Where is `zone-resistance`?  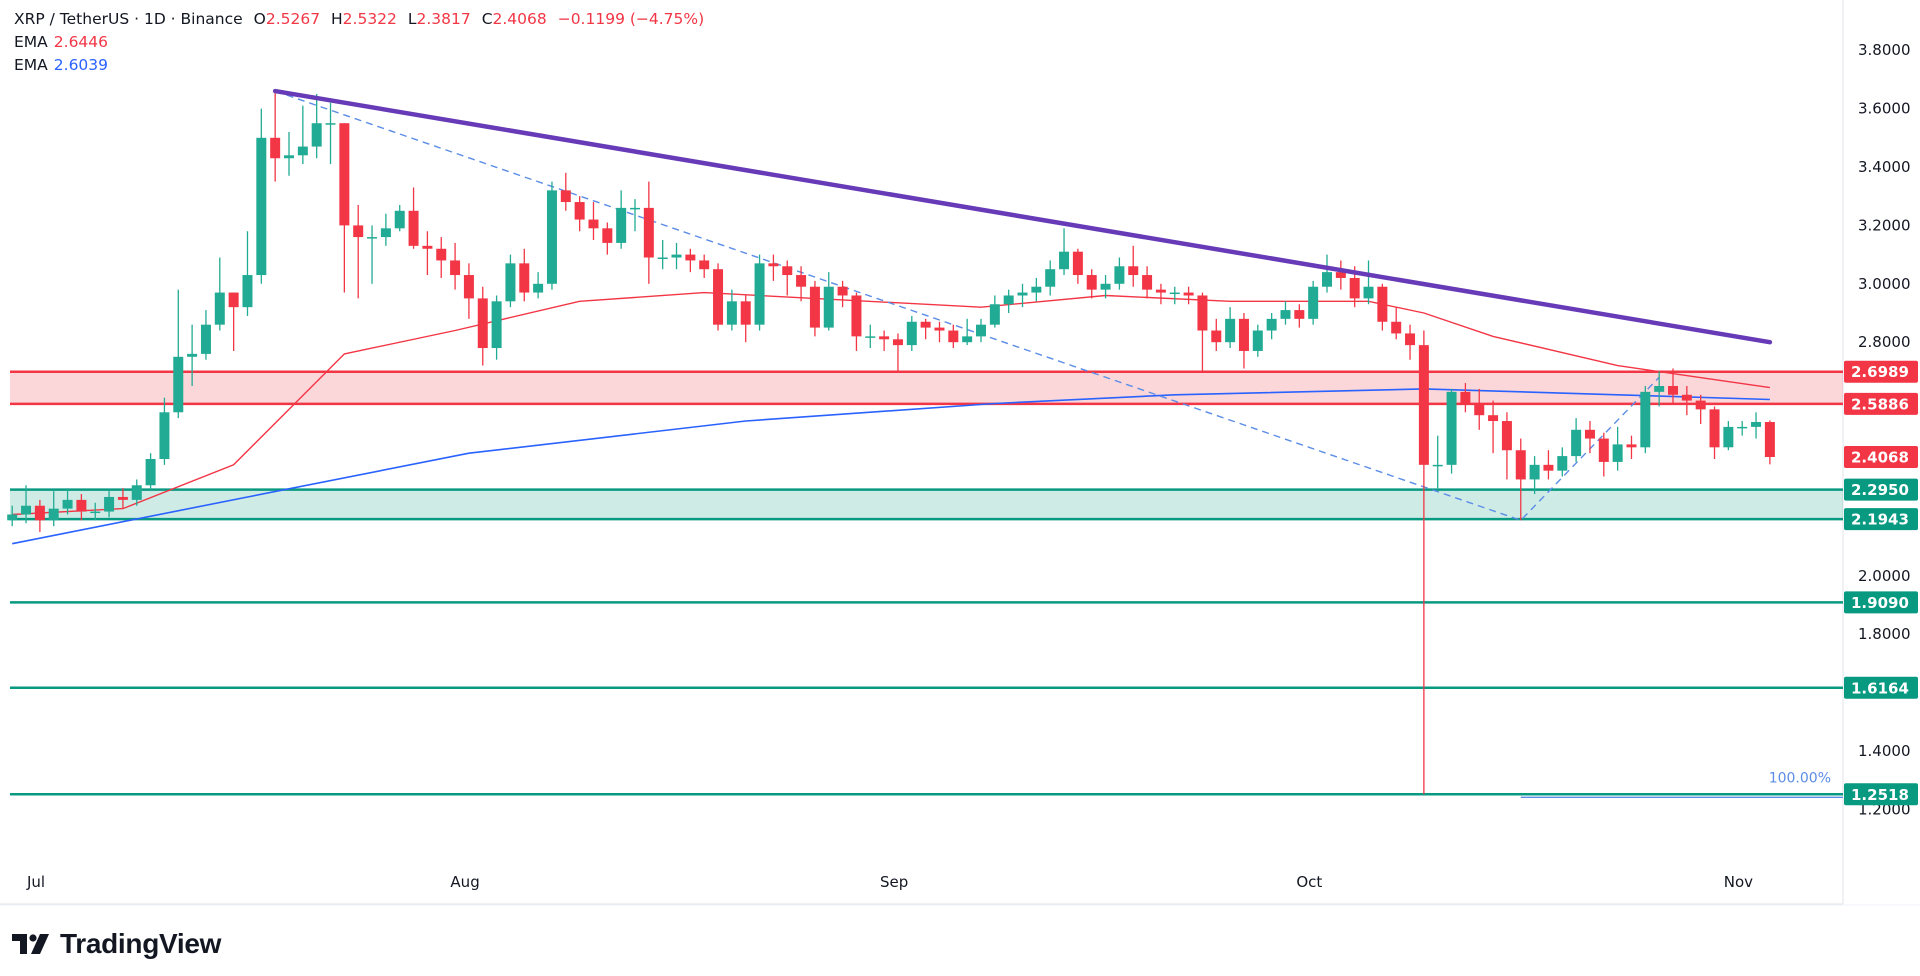
zone-resistance is located at coordinates (926, 387).